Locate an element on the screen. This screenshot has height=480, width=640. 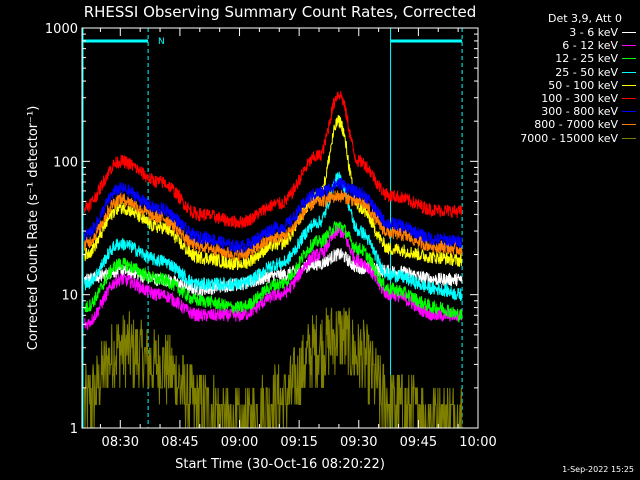
x-tick-label: 08:30 is located at coordinates (120, 442).